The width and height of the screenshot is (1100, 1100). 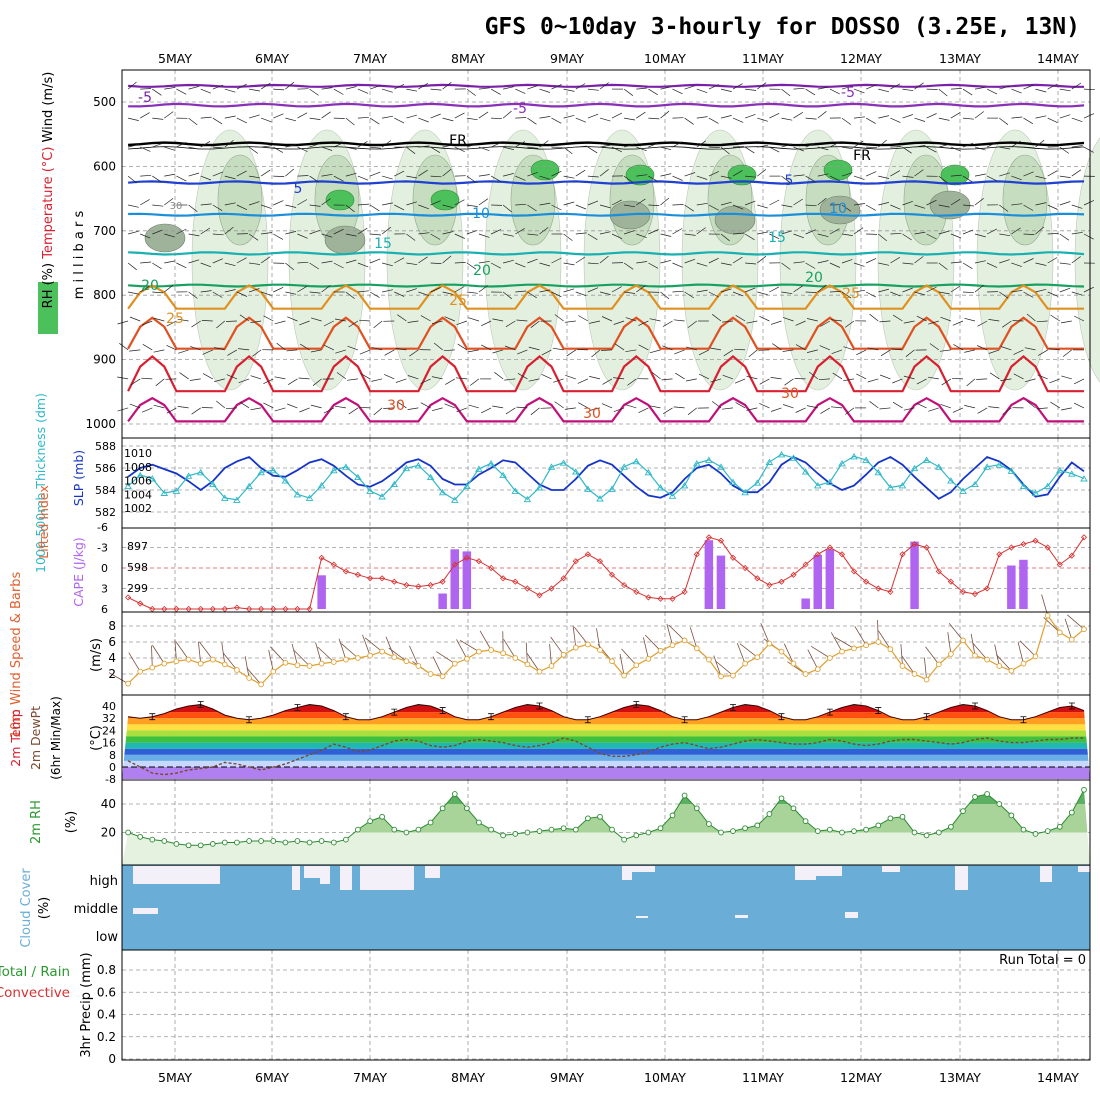 I want to click on x-tick-label-top: 5MAY, so click(x=175, y=58).